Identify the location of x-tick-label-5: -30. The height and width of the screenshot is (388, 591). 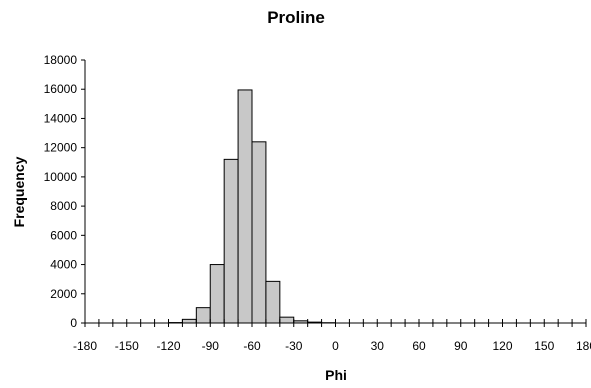
(294, 346).